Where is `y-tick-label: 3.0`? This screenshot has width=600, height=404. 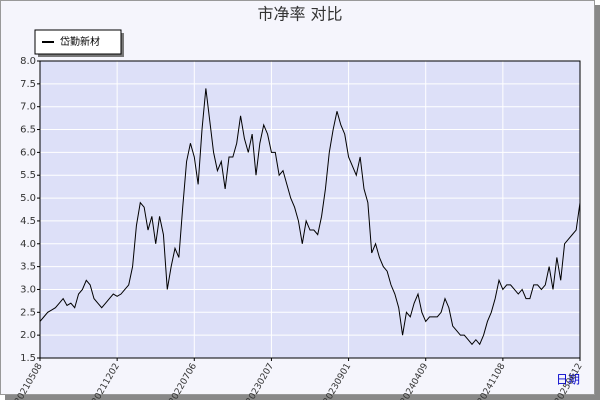
y-tick-label: 3.0 is located at coordinates (28, 289).